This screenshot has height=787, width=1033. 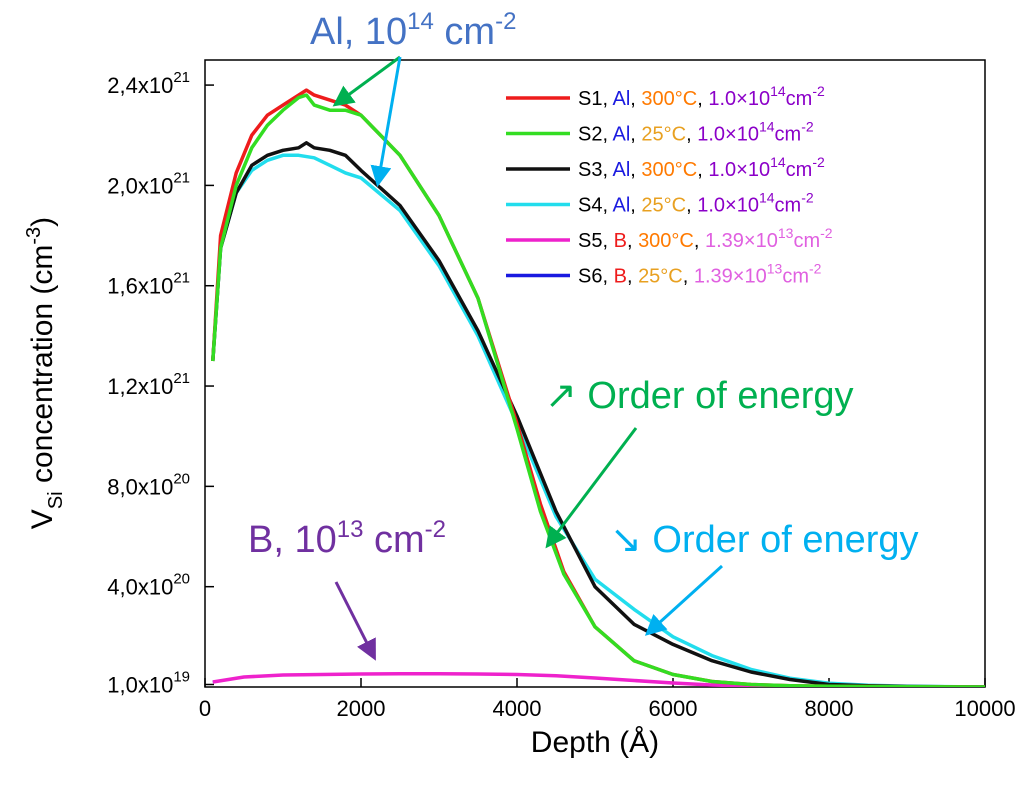 I want to click on annotation-b: B, 1013 cm-2, so click(x=347, y=588).